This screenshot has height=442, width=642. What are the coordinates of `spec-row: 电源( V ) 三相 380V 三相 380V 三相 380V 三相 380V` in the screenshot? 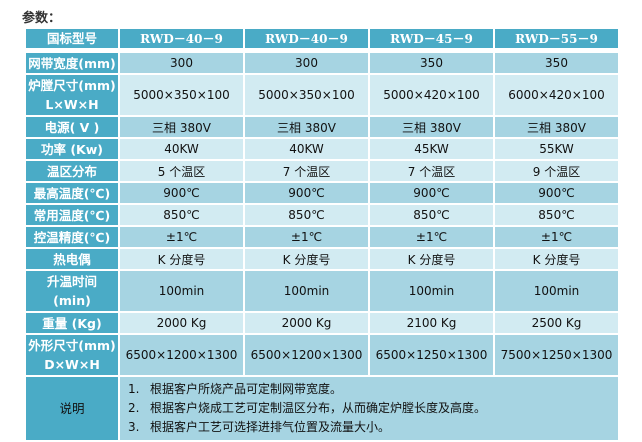 It's located at (322, 127).